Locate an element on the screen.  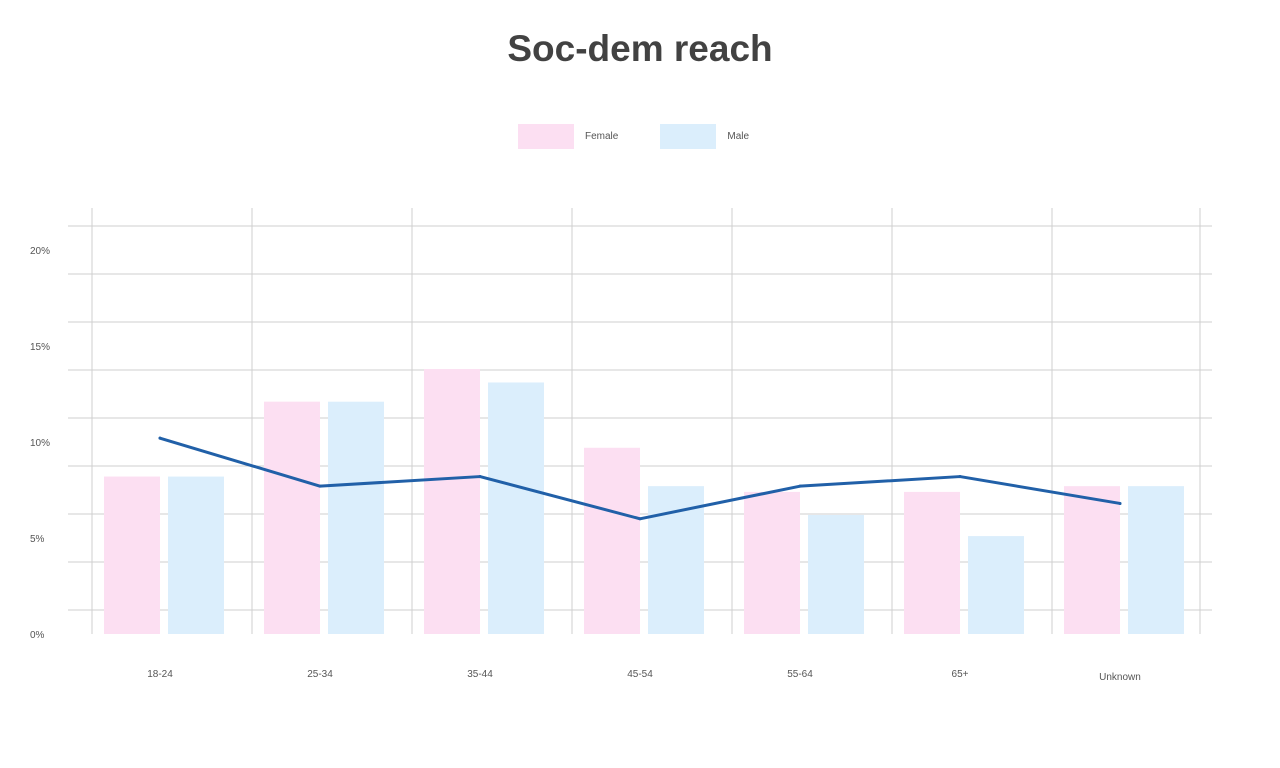
legend-item-female: Female is located at coordinates (568, 136).